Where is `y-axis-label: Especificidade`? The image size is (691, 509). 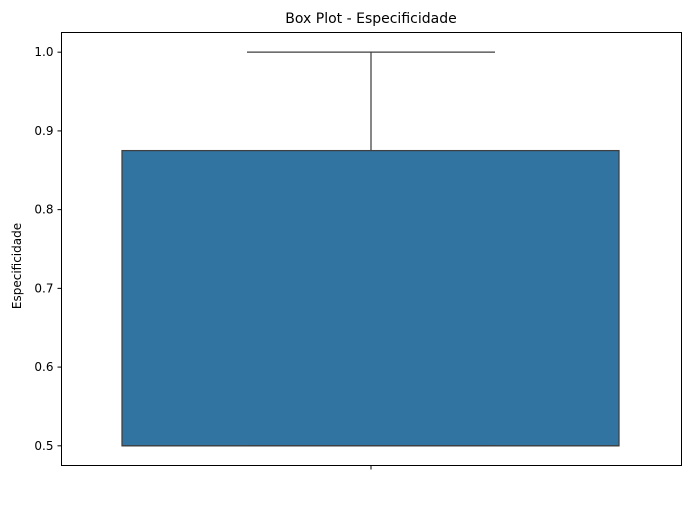 y-axis-label: Especificidade is located at coordinates (17, 266).